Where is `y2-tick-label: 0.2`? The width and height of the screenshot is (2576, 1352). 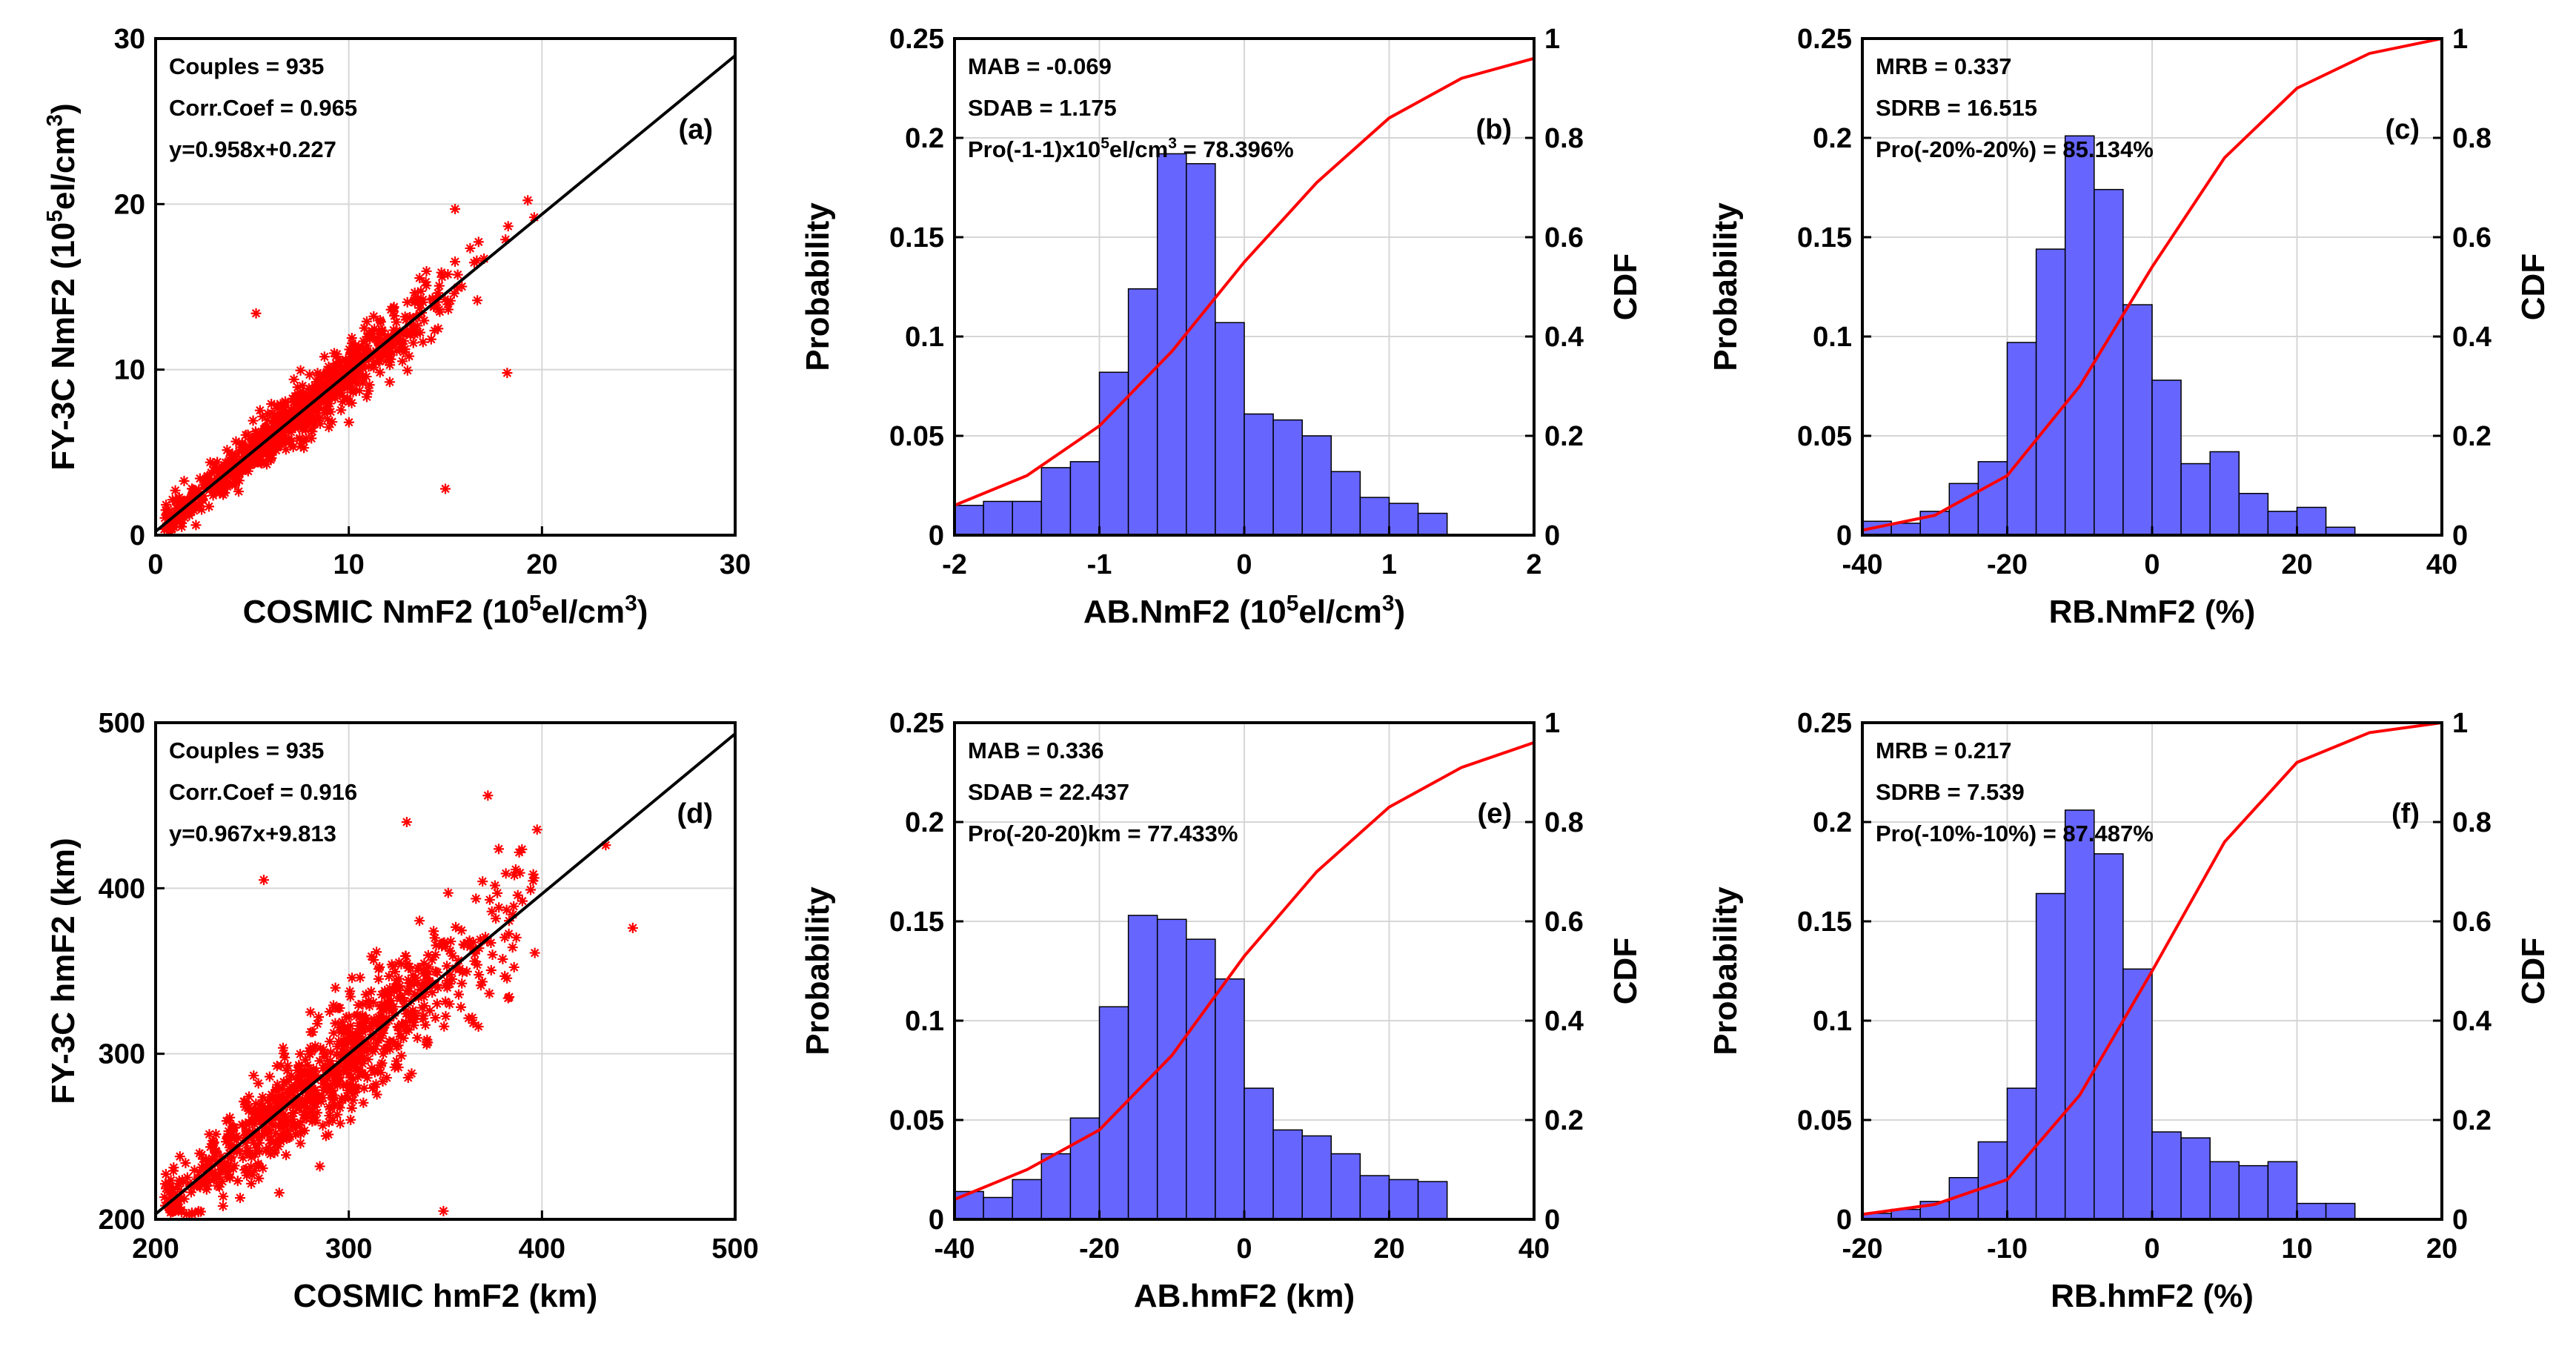
y2-tick-label: 0.2 is located at coordinates (2472, 436).